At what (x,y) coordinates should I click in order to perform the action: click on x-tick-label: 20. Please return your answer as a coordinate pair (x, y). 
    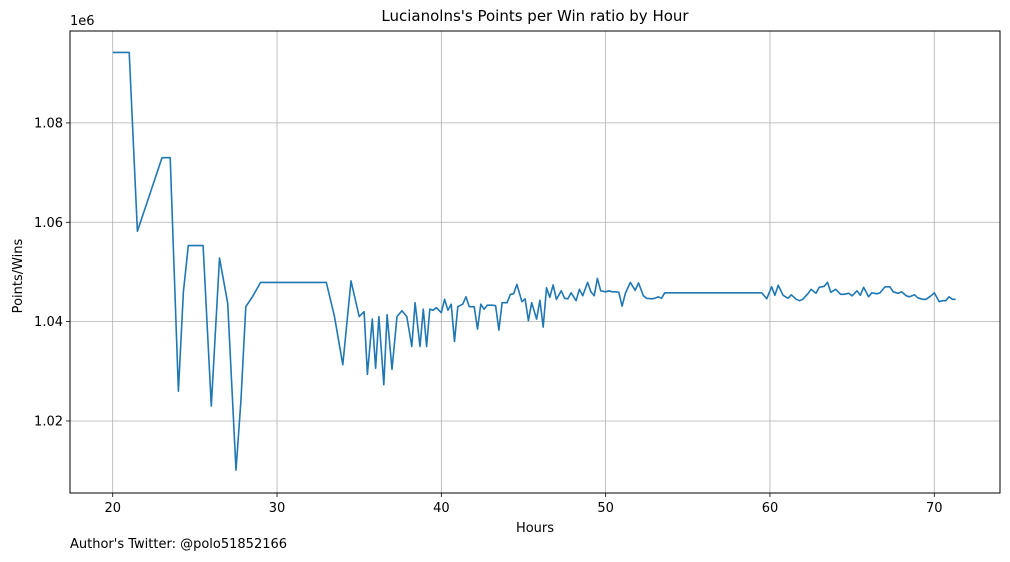
    Looking at the image, I should click on (112, 508).